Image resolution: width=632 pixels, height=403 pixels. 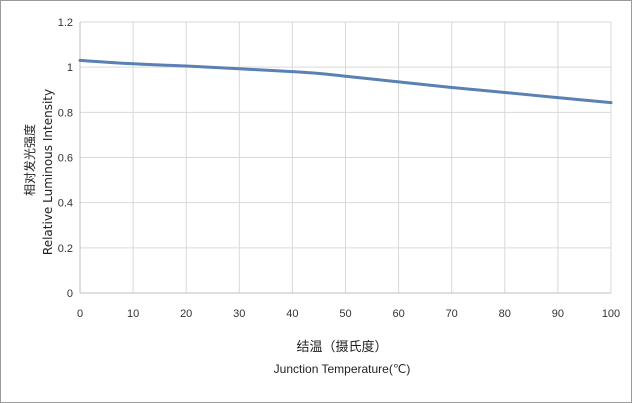 What do you see at coordinates (48, 172) in the screenshot?
I see `y-axis-label-en: Relative Luminous Intensity` at bounding box center [48, 172].